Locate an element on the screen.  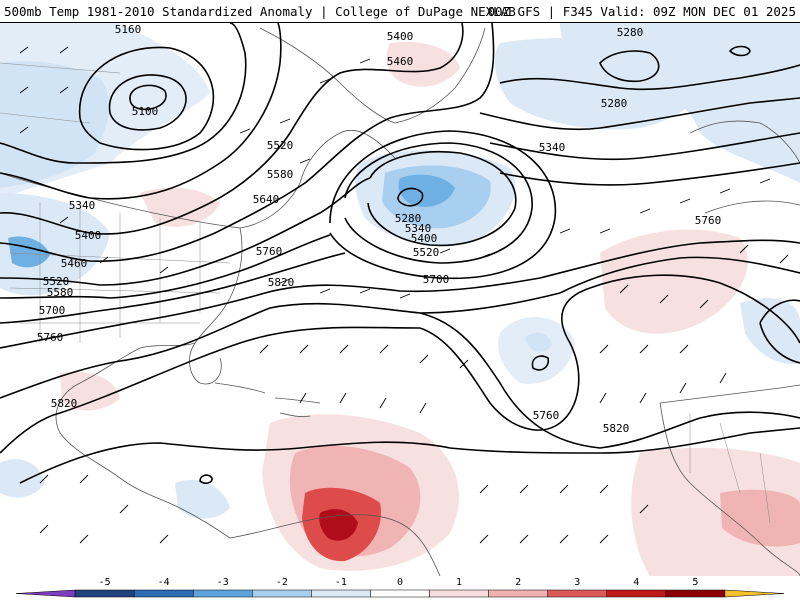
legend-tick-label: 0 is located at coordinates (400, 582).